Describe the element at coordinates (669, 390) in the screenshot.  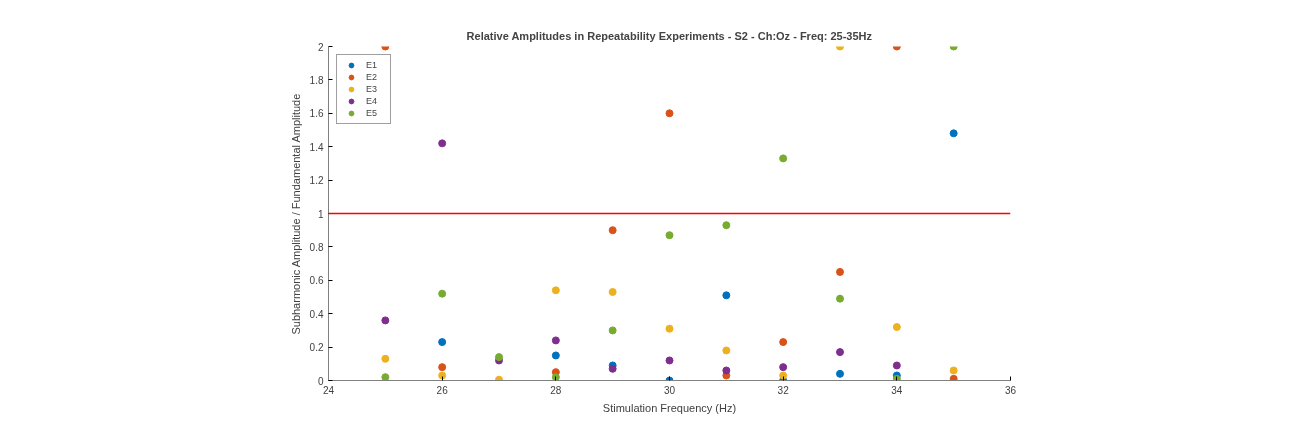
I see `x-tick-label: 30` at that location.